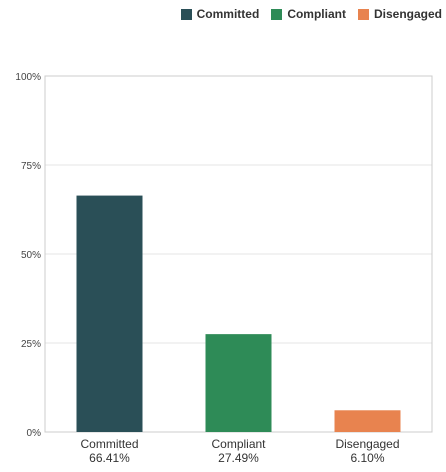  Describe the element at coordinates (277, 14) in the screenshot. I see `legend-swatch-compliant` at that location.